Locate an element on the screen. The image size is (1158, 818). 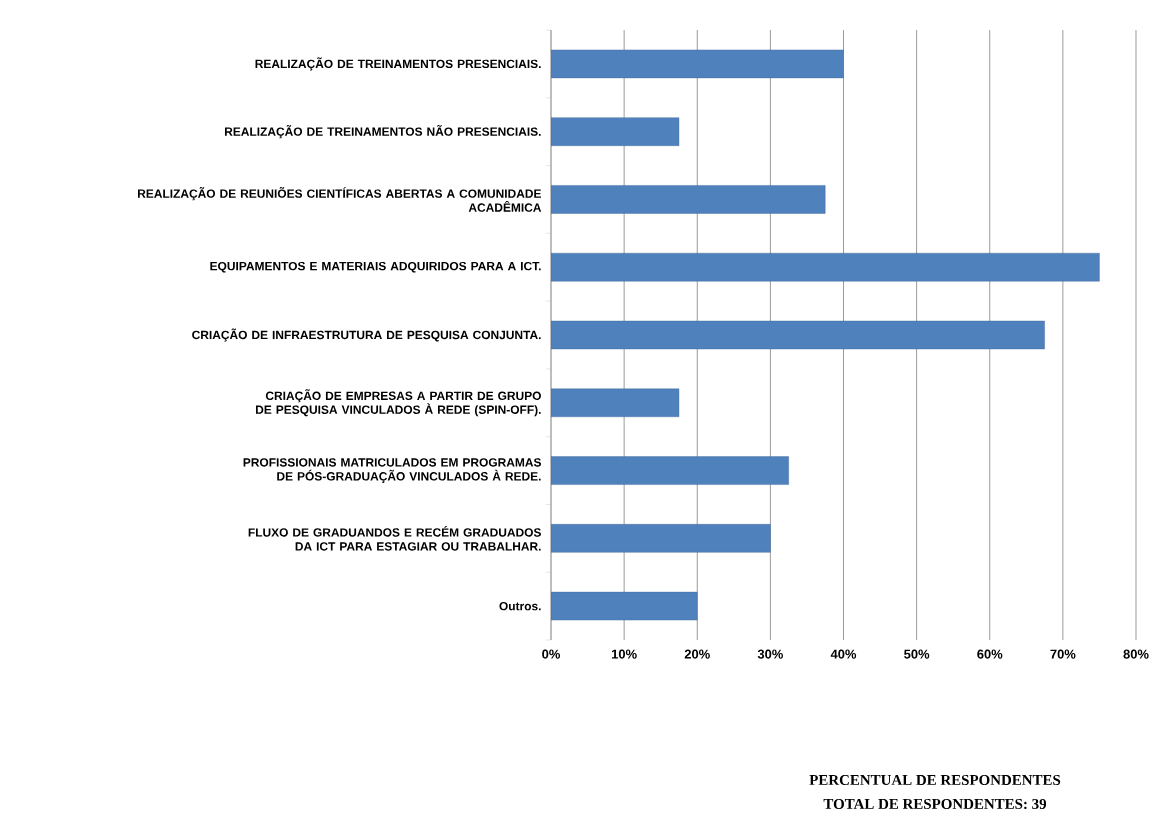
x-tick-label: 0% is located at coordinates (551, 654).